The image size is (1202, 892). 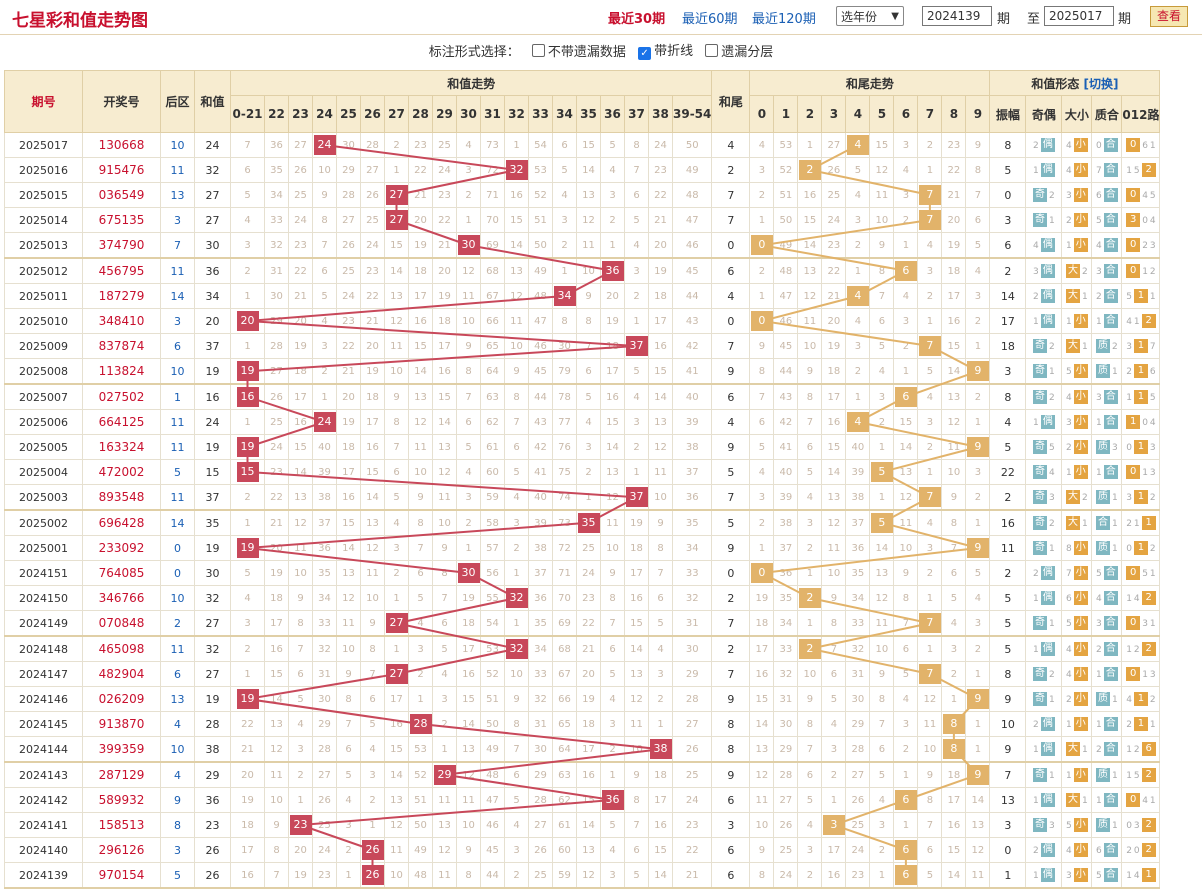 I want to click on sum-trend-cell: 33, so click(x=276, y=220).